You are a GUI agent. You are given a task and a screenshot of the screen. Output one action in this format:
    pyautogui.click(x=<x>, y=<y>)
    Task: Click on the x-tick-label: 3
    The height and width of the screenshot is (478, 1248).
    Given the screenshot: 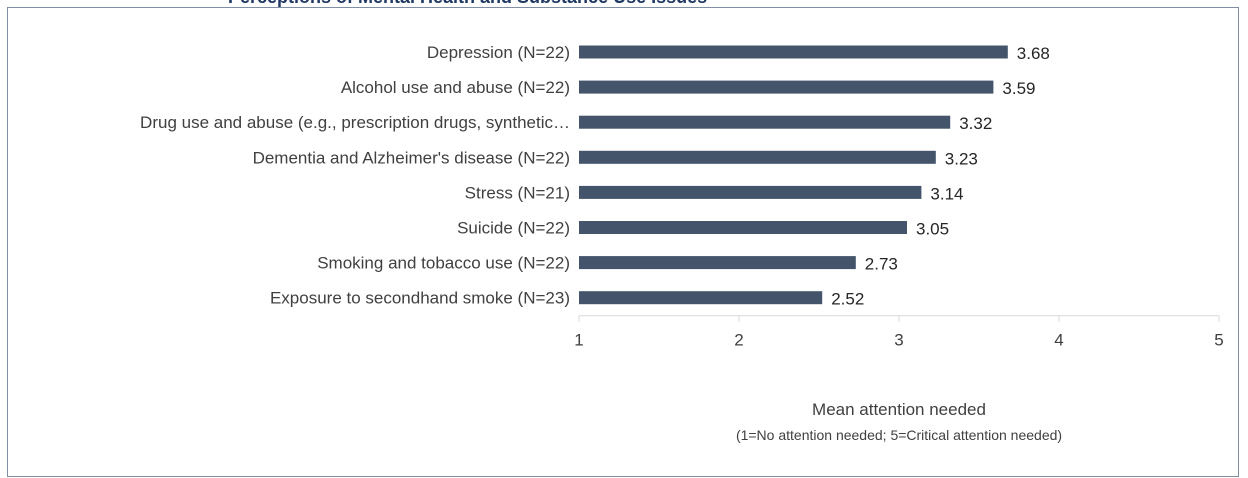 What is the action you would take?
    pyautogui.click(x=898, y=340)
    